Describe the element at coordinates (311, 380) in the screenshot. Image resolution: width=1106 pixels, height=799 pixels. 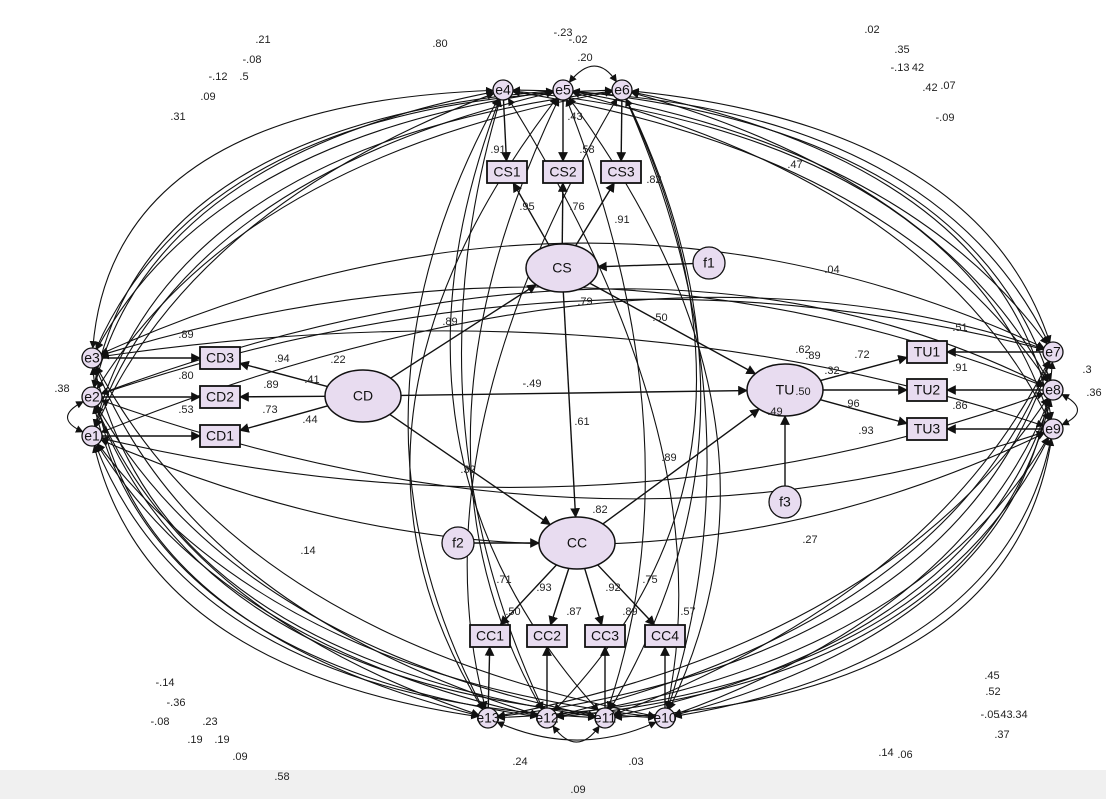
I see `estimate-label: .41` at that location.